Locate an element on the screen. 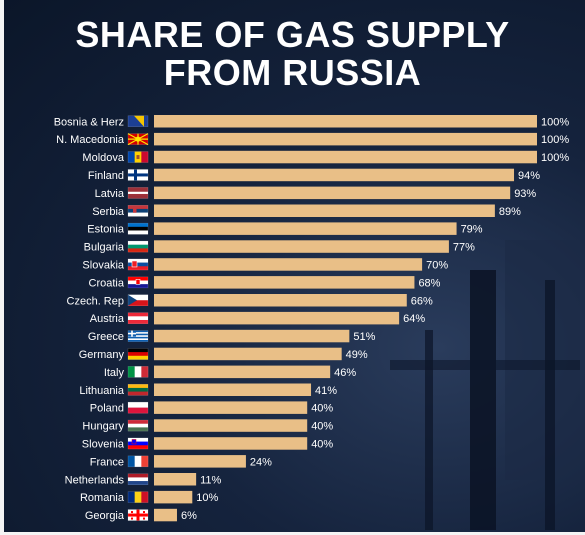  italy-flag-icon is located at coordinates (138, 372).